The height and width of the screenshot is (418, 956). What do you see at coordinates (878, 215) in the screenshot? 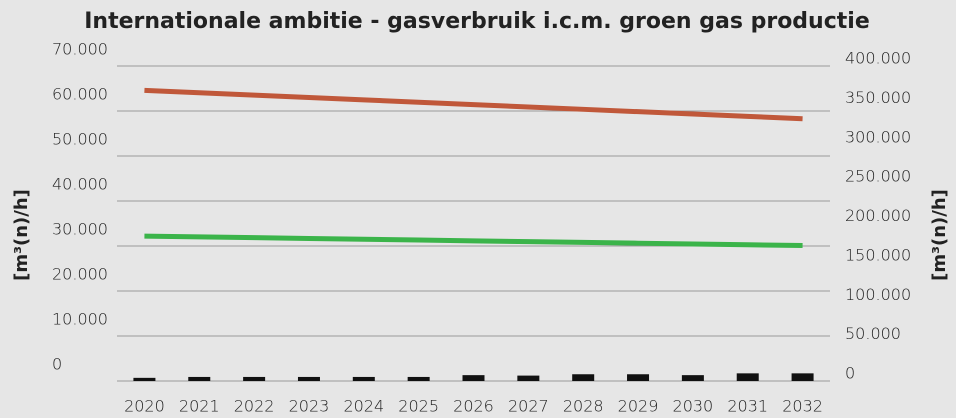
I see `y2-tick-label: 200.000` at bounding box center [878, 215].